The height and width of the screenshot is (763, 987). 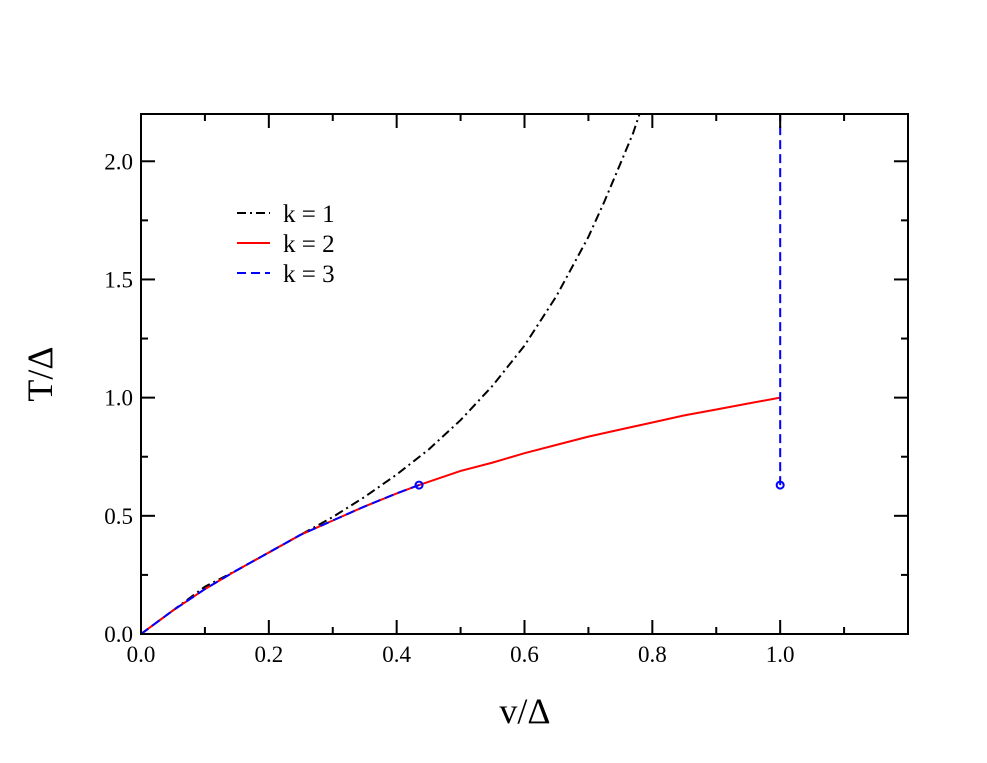 I want to click on x-tick-label: 0.6, so click(x=524, y=654).